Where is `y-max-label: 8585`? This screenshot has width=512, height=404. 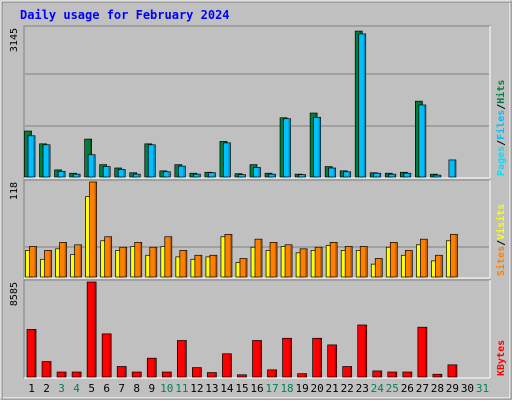
y-max-label: 8585 is located at coordinates (14, 294).